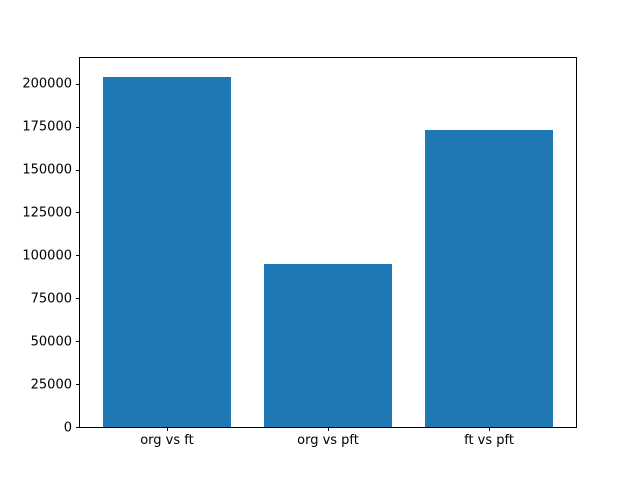  What do you see at coordinates (47, 256) in the screenshot?
I see `y-tick-label: 100000` at bounding box center [47, 256].